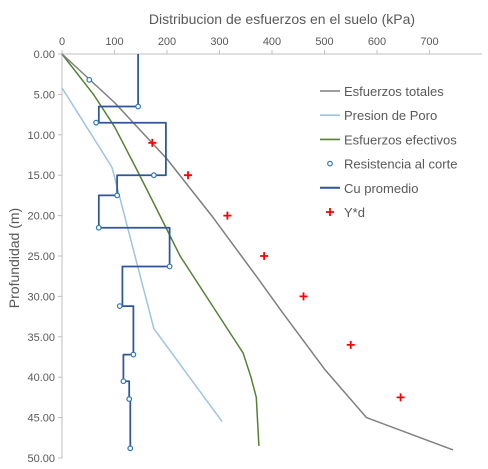 This screenshot has height=469, width=488. What do you see at coordinates (41, 217) in the screenshot?
I see `y-tick-label: 20.00` at bounding box center [41, 217].